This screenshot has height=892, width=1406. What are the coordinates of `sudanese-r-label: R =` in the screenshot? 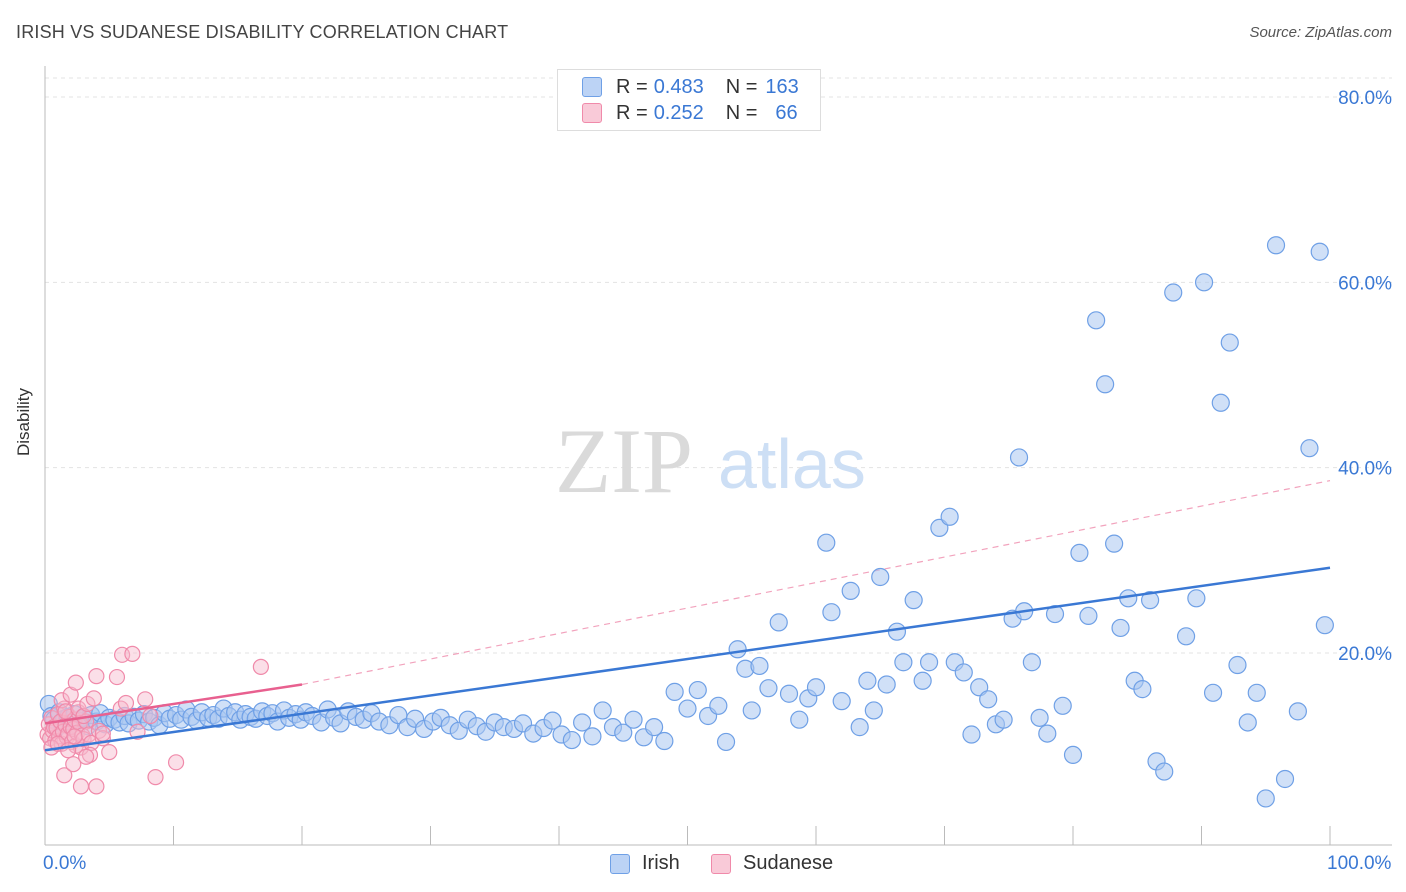 It's located at (632, 112).